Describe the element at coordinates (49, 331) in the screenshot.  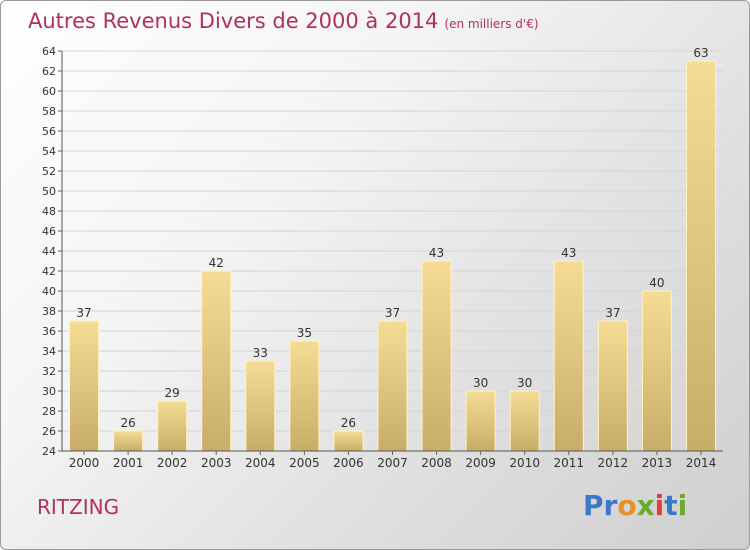
I see `y-tick-label: 36` at that location.